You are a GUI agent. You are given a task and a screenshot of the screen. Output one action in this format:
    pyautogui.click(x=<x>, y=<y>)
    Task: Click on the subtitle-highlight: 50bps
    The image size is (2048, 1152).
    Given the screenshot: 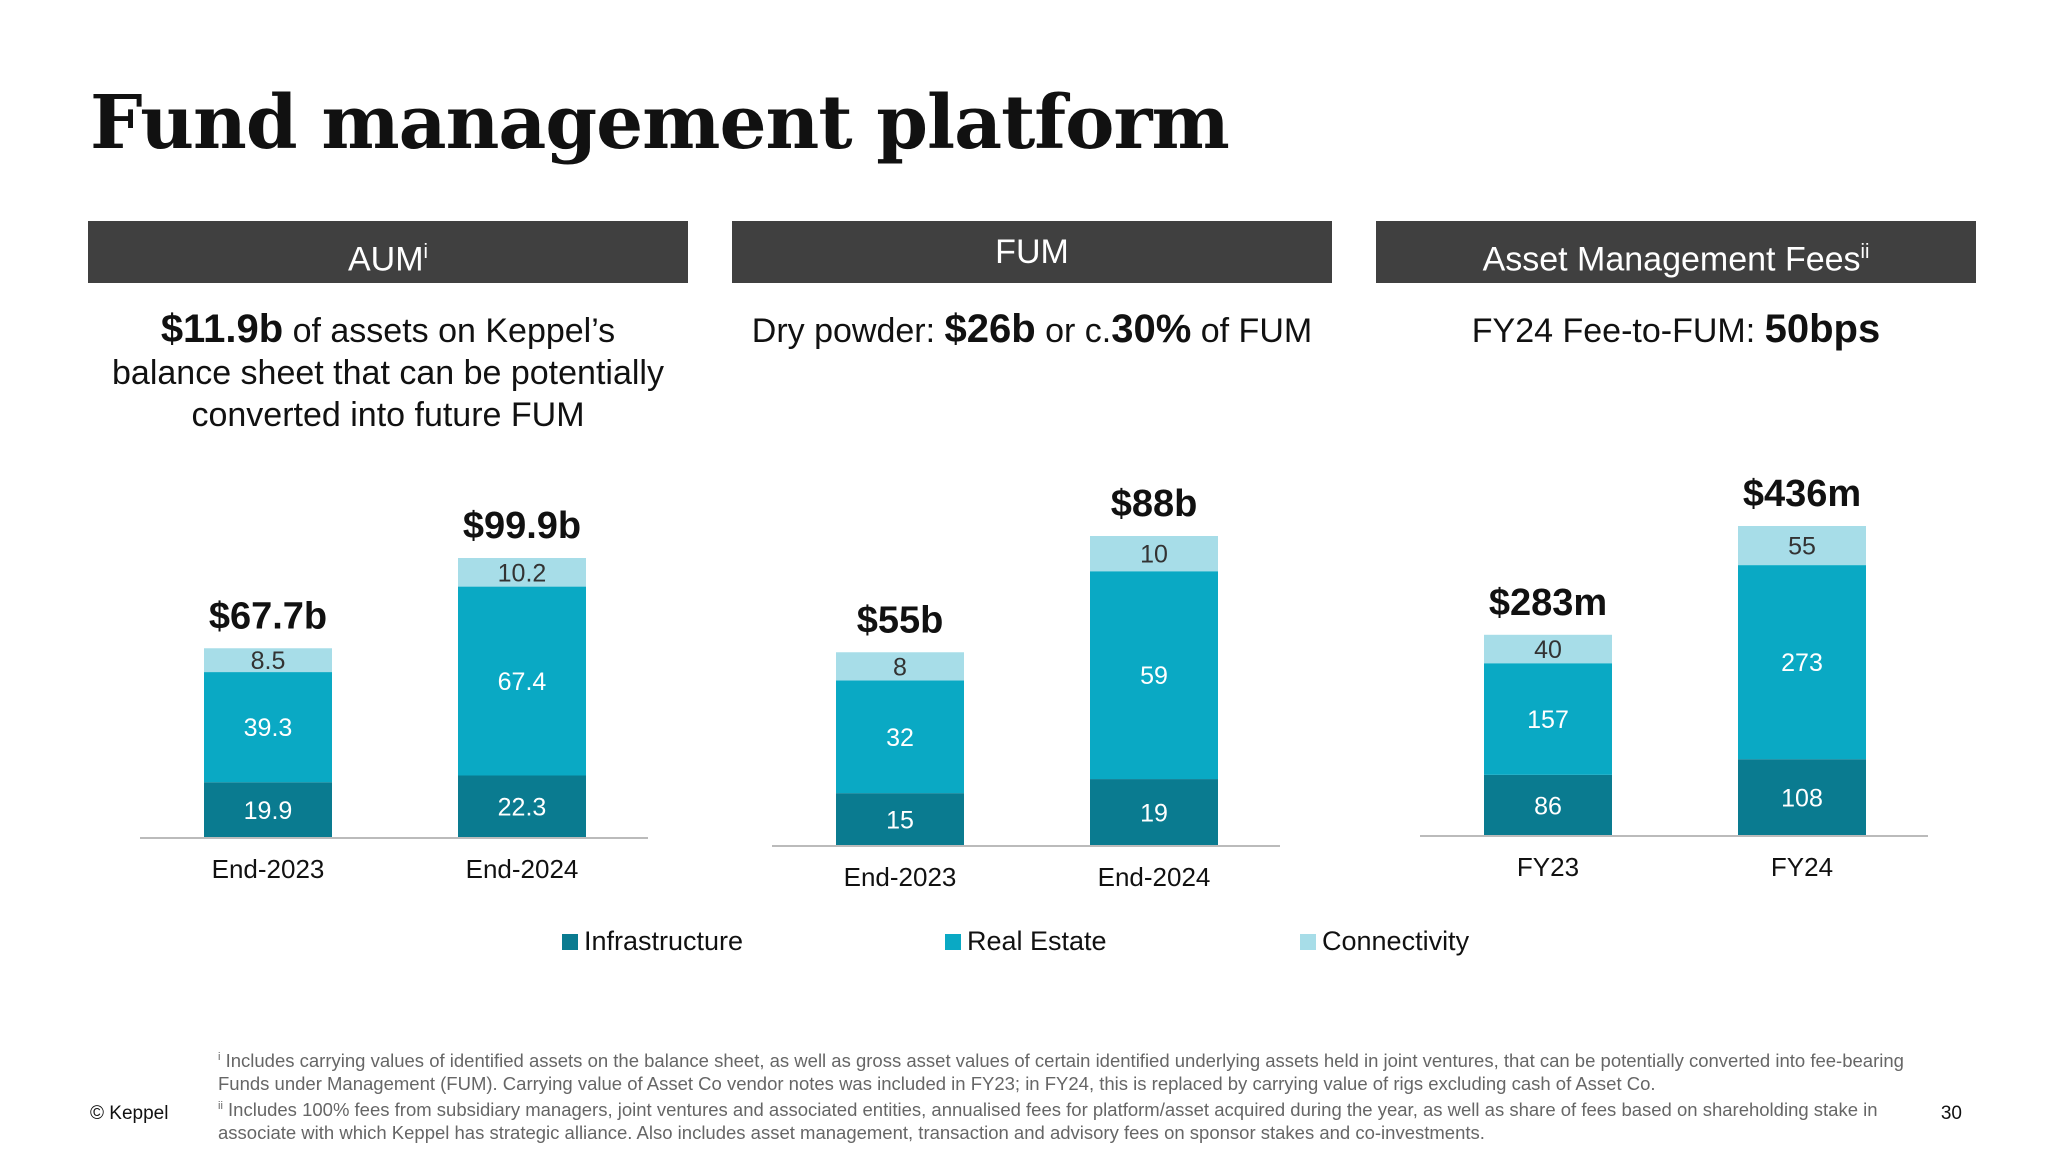 What is the action you would take?
    pyautogui.click(x=1822, y=329)
    